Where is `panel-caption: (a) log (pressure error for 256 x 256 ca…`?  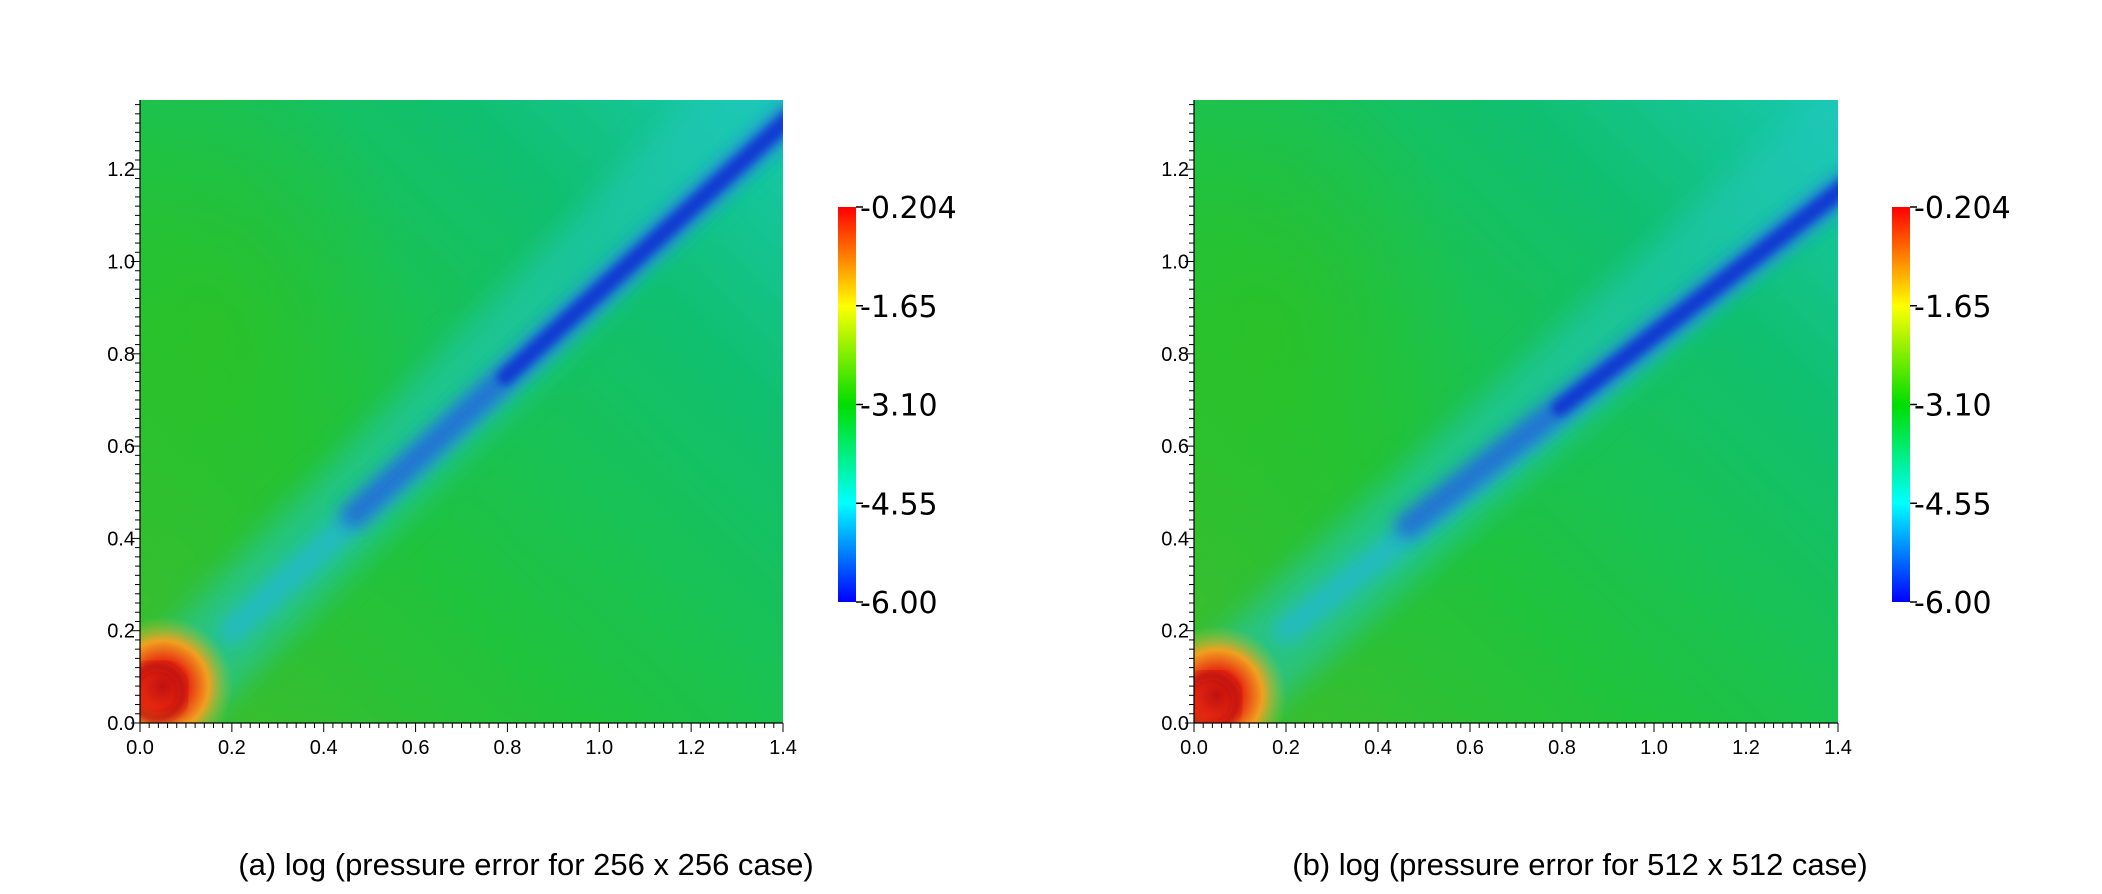 panel-caption: (a) log (pressure error for 256 x 256 ca… is located at coordinates (525, 864).